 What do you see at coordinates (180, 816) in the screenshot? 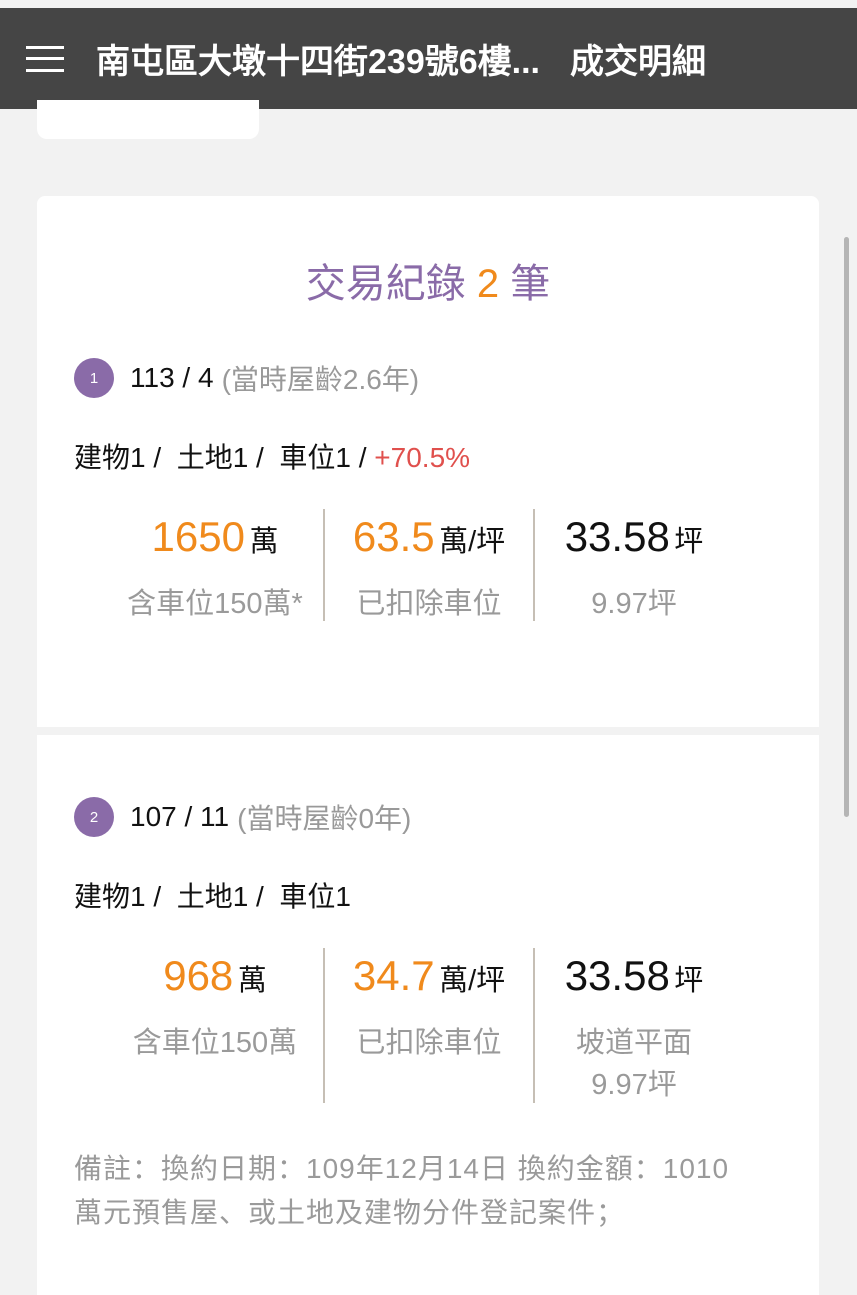
I see `record-date: 107 / 11` at bounding box center [180, 816].